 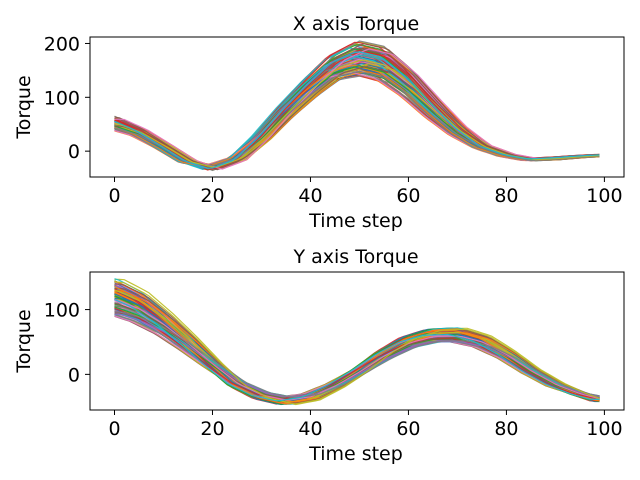 I want to click on y-axis-ticks: 0 100 200, so click(x=67, y=98).